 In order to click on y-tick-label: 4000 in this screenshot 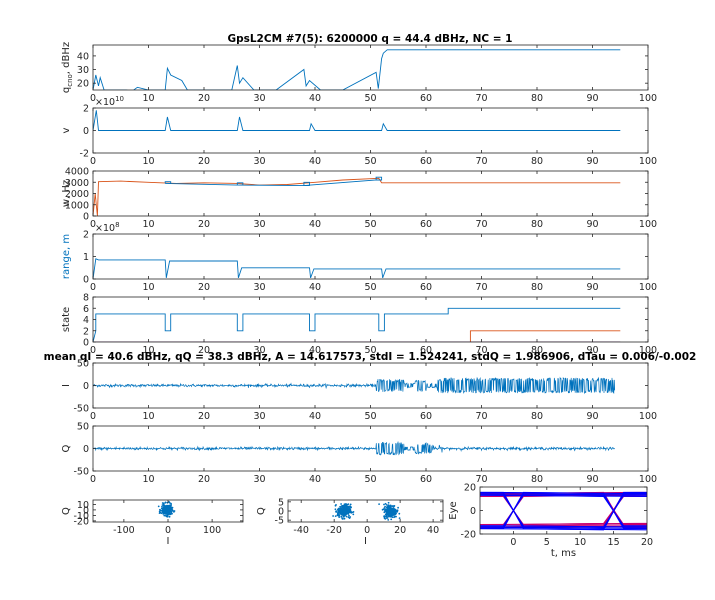, I will do `click(77, 172)`.